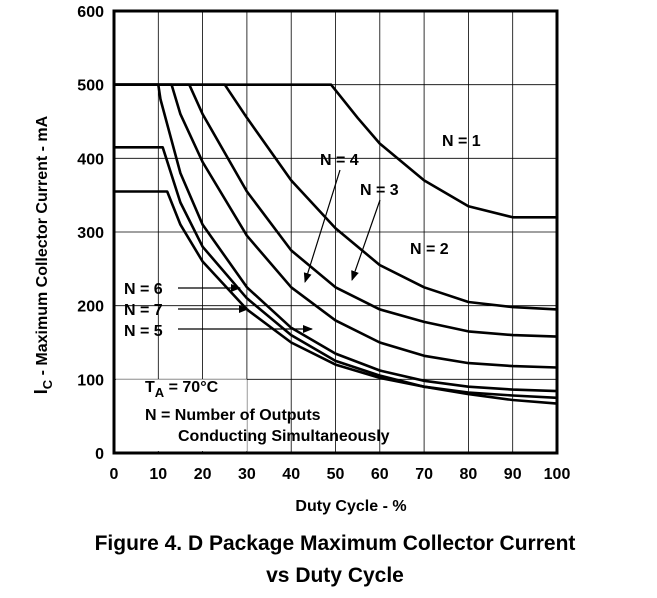 The height and width of the screenshot is (598, 657). What do you see at coordinates (143, 310) in the screenshot?
I see `label-n7: N = 7` at bounding box center [143, 310].